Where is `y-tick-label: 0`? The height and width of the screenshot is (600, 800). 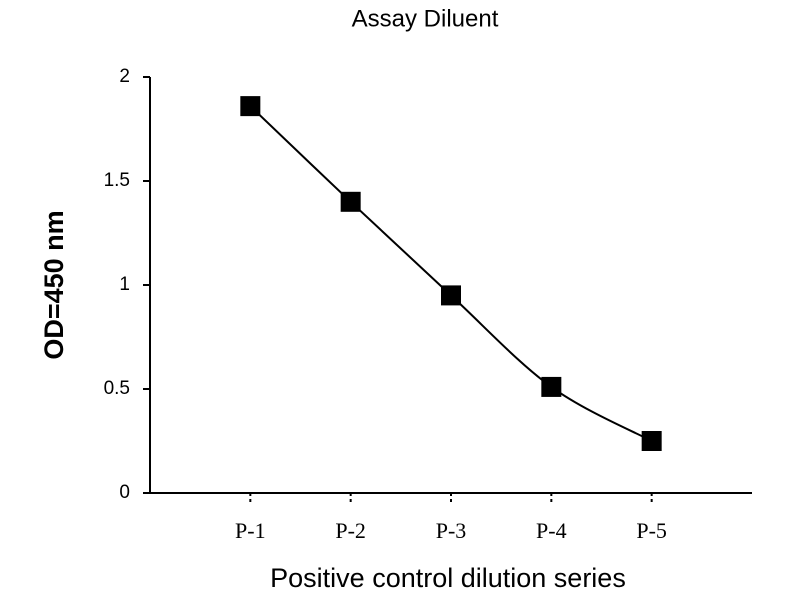
y-tick-label: 0 is located at coordinates (124, 492).